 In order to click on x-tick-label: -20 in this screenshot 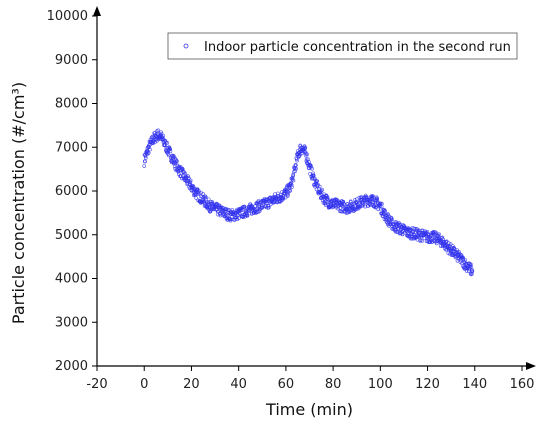, I will do `click(96, 384)`.